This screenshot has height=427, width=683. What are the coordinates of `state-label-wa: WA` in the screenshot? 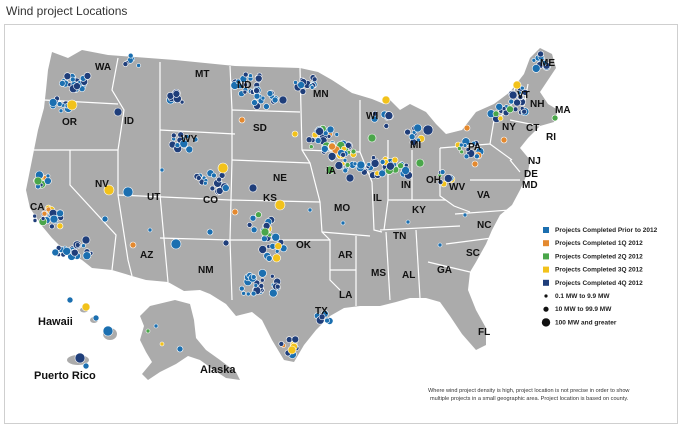 It's located at (103, 67).